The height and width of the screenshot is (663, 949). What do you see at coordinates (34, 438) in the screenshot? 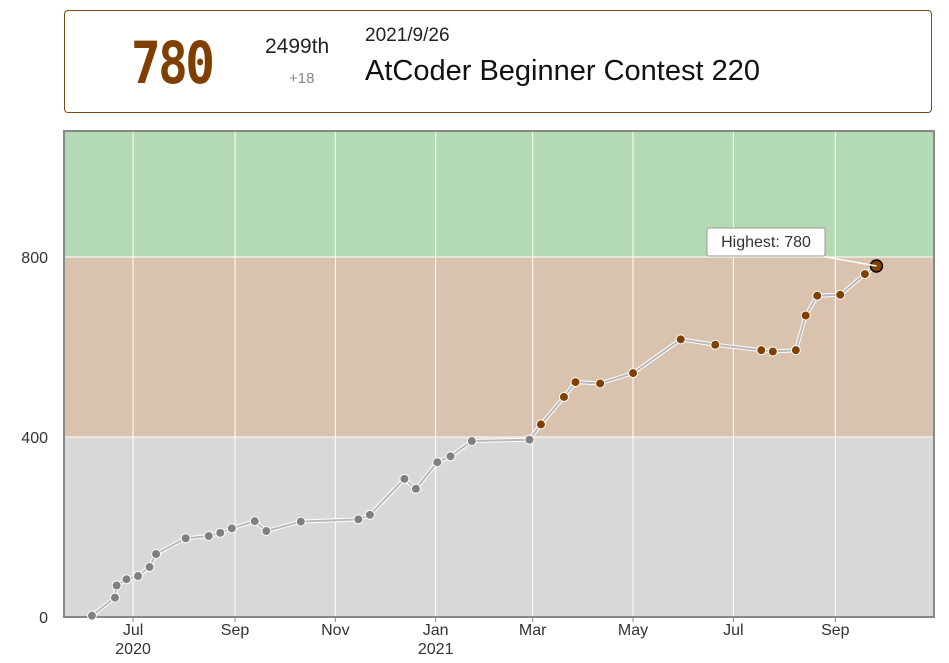
I see `y-tick-label-1: 400` at bounding box center [34, 438].